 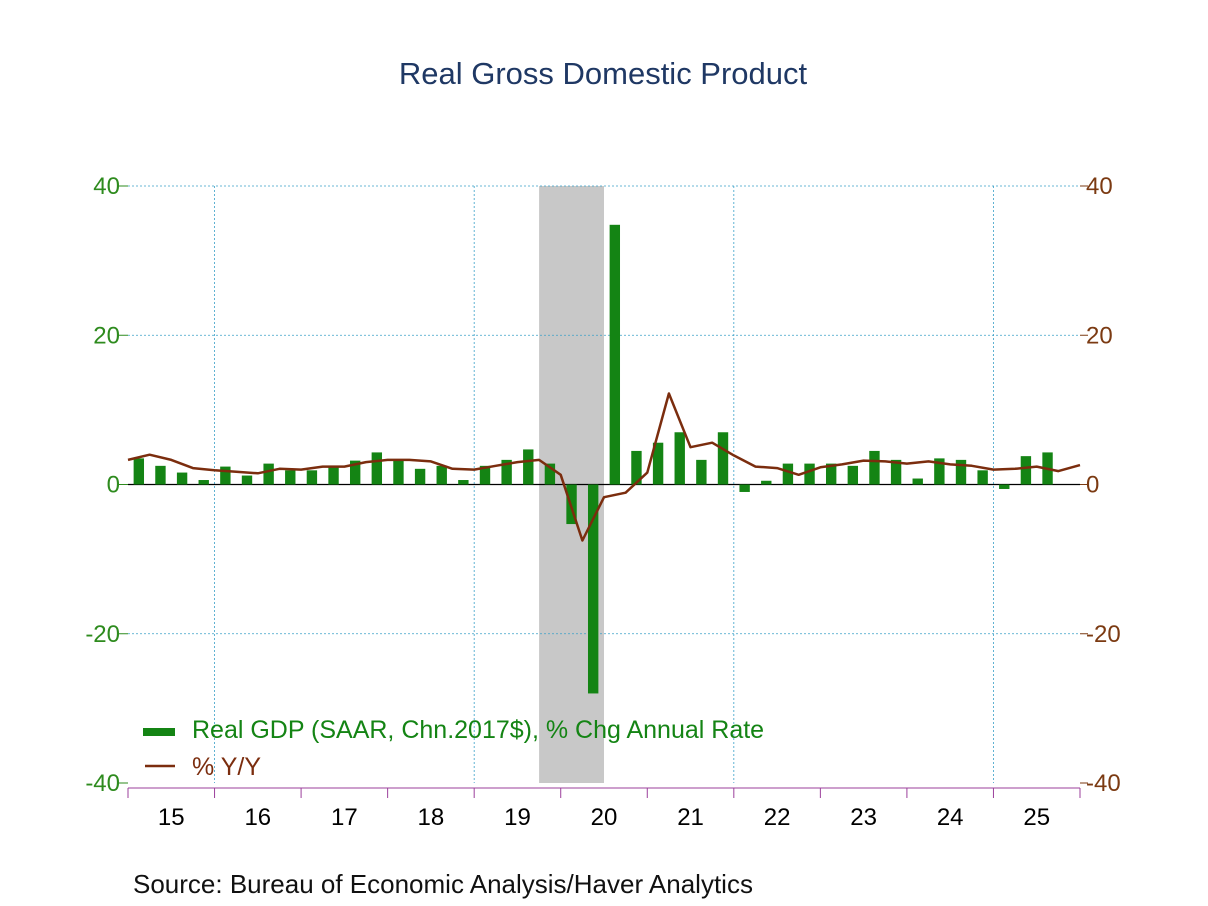 I want to click on bar-2019Q2, so click(x=506, y=472).